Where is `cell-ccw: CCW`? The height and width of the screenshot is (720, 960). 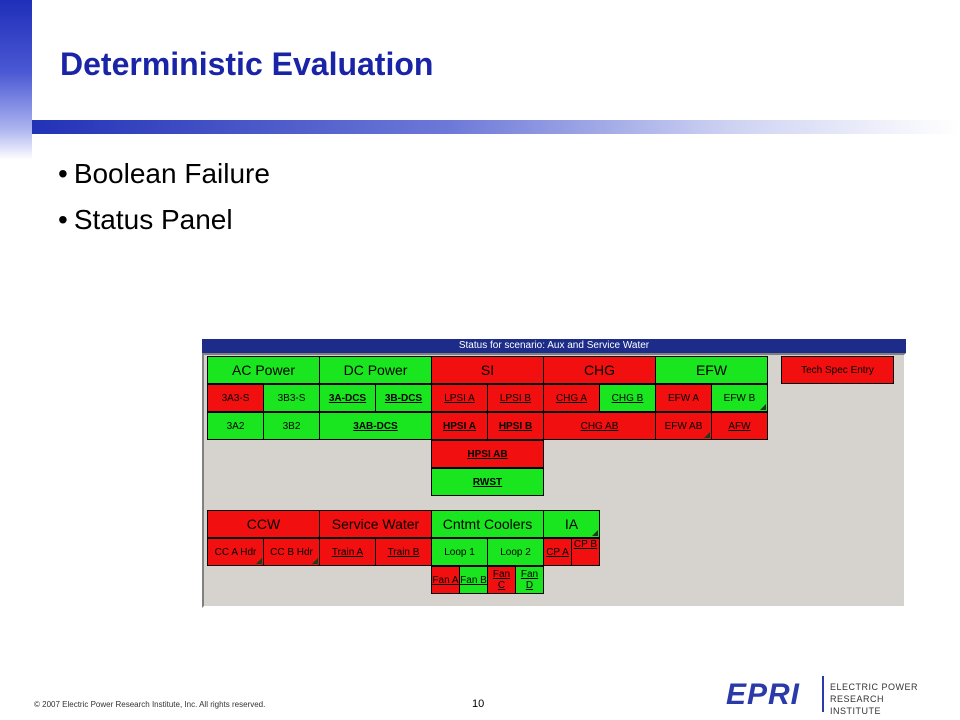
cell-ccw: CCW is located at coordinates (263, 524).